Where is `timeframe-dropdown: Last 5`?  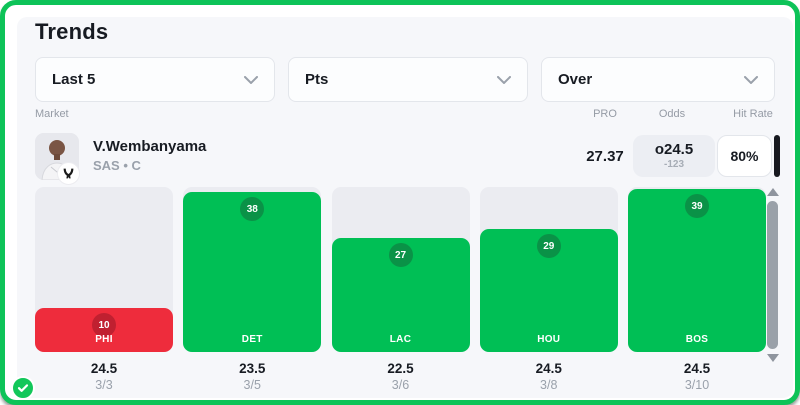
timeframe-dropdown: Last 5 is located at coordinates (155, 79).